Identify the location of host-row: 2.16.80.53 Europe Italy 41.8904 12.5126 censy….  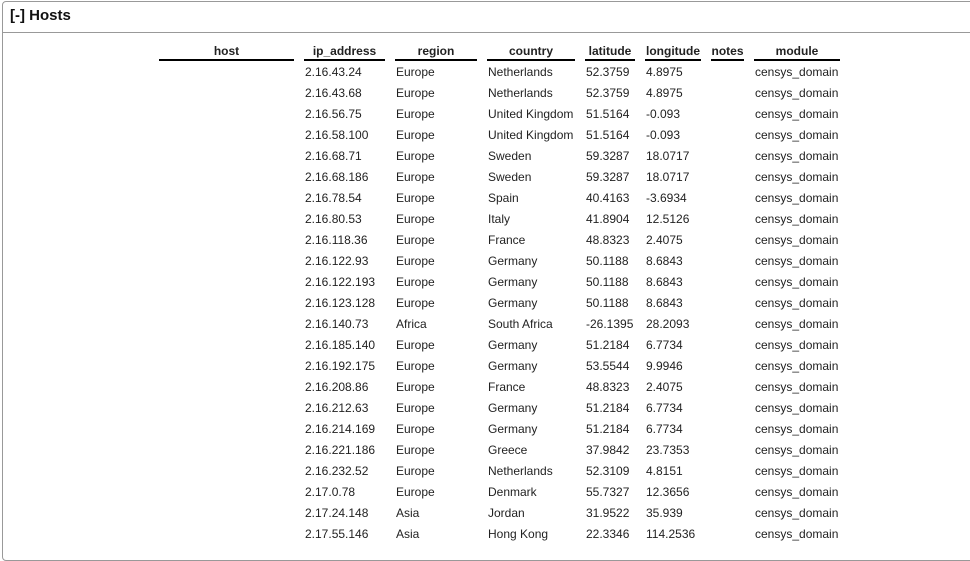
(499, 218).